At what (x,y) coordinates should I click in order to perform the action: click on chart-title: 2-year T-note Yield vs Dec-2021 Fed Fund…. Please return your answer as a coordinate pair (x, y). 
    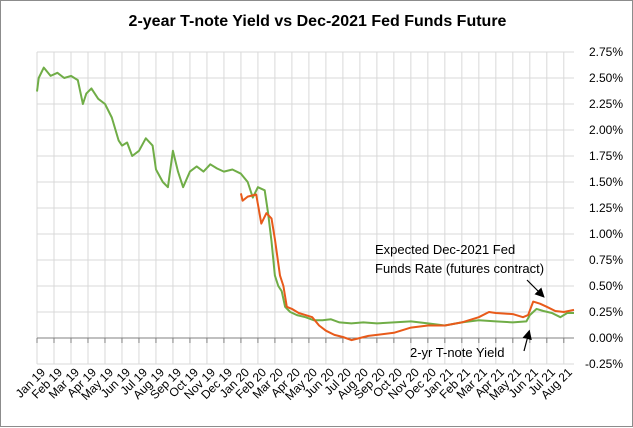
    Looking at the image, I should click on (317, 21).